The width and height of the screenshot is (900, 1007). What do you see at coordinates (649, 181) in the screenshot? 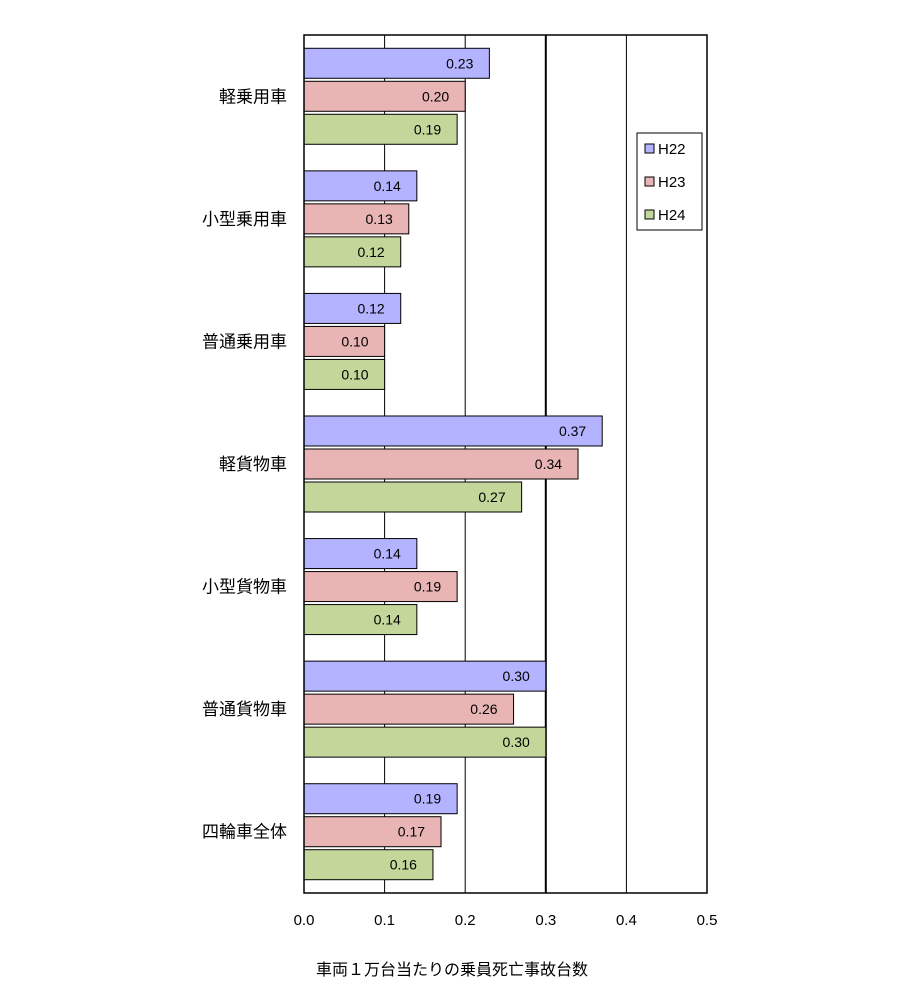
I see `legend-swatch-H23` at bounding box center [649, 181].